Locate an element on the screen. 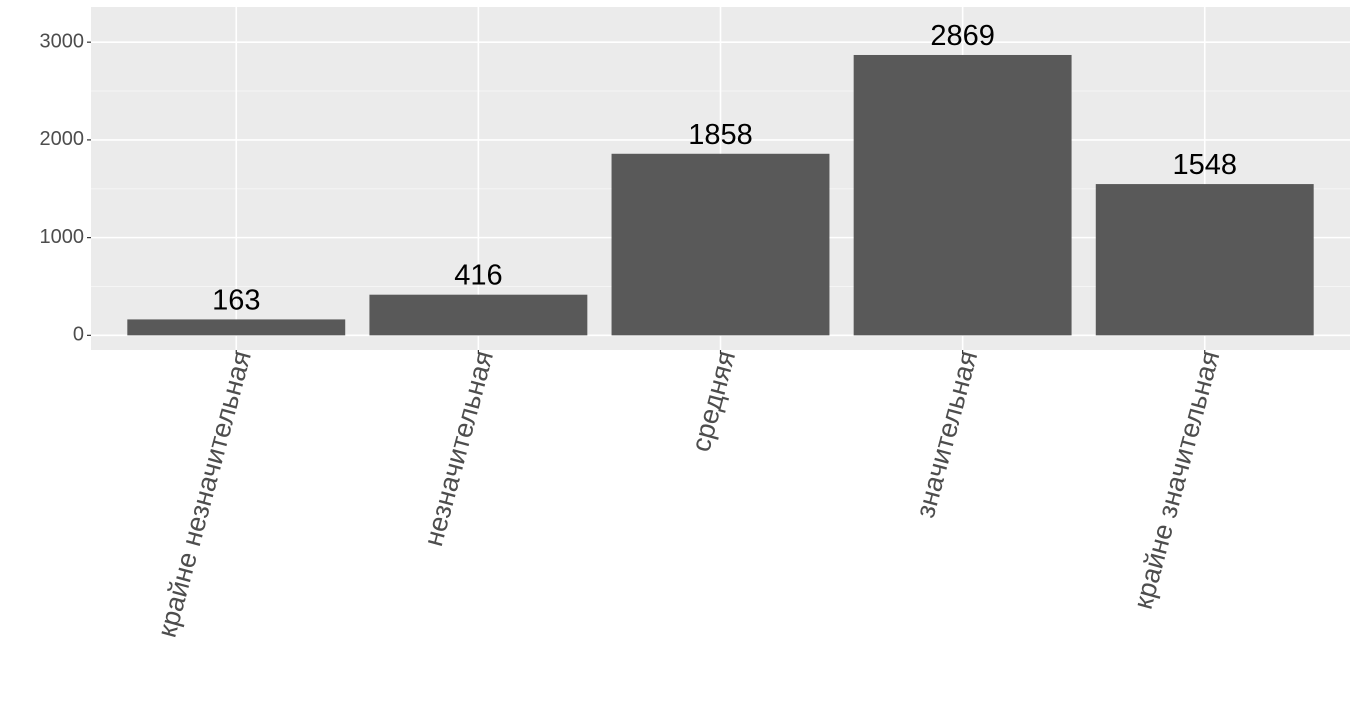 This screenshot has height=710, width=1359. value-label: 1548 is located at coordinates (1204, 165).